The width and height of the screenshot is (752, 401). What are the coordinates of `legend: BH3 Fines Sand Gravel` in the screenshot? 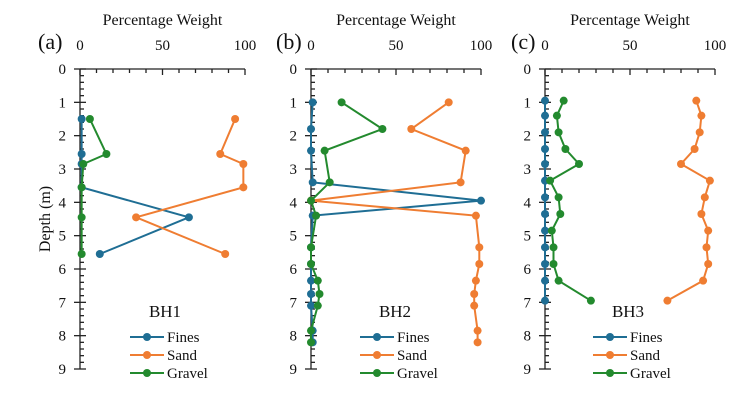 It's located at (632, 342).